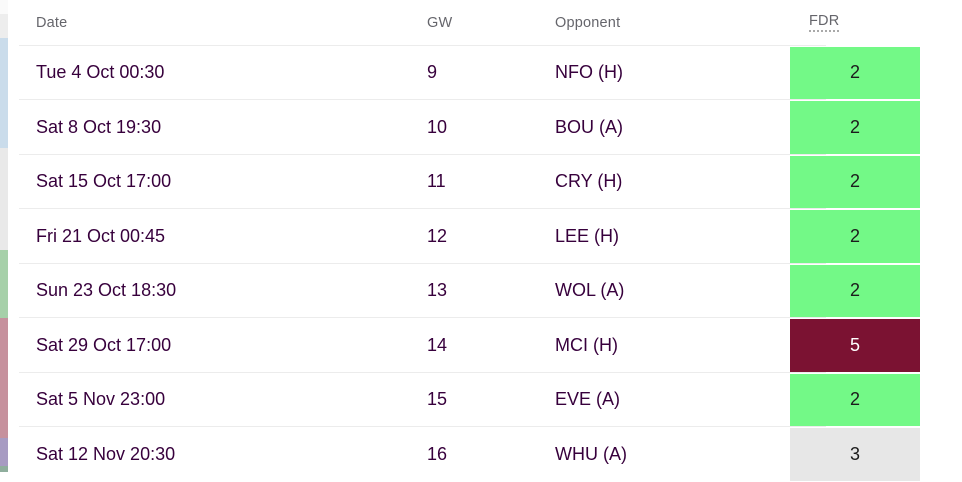  What do you see at coordinates (437, 399) in the screenshot?
I see `fixture-gameweek: 15` at bounding box center [437, 399].